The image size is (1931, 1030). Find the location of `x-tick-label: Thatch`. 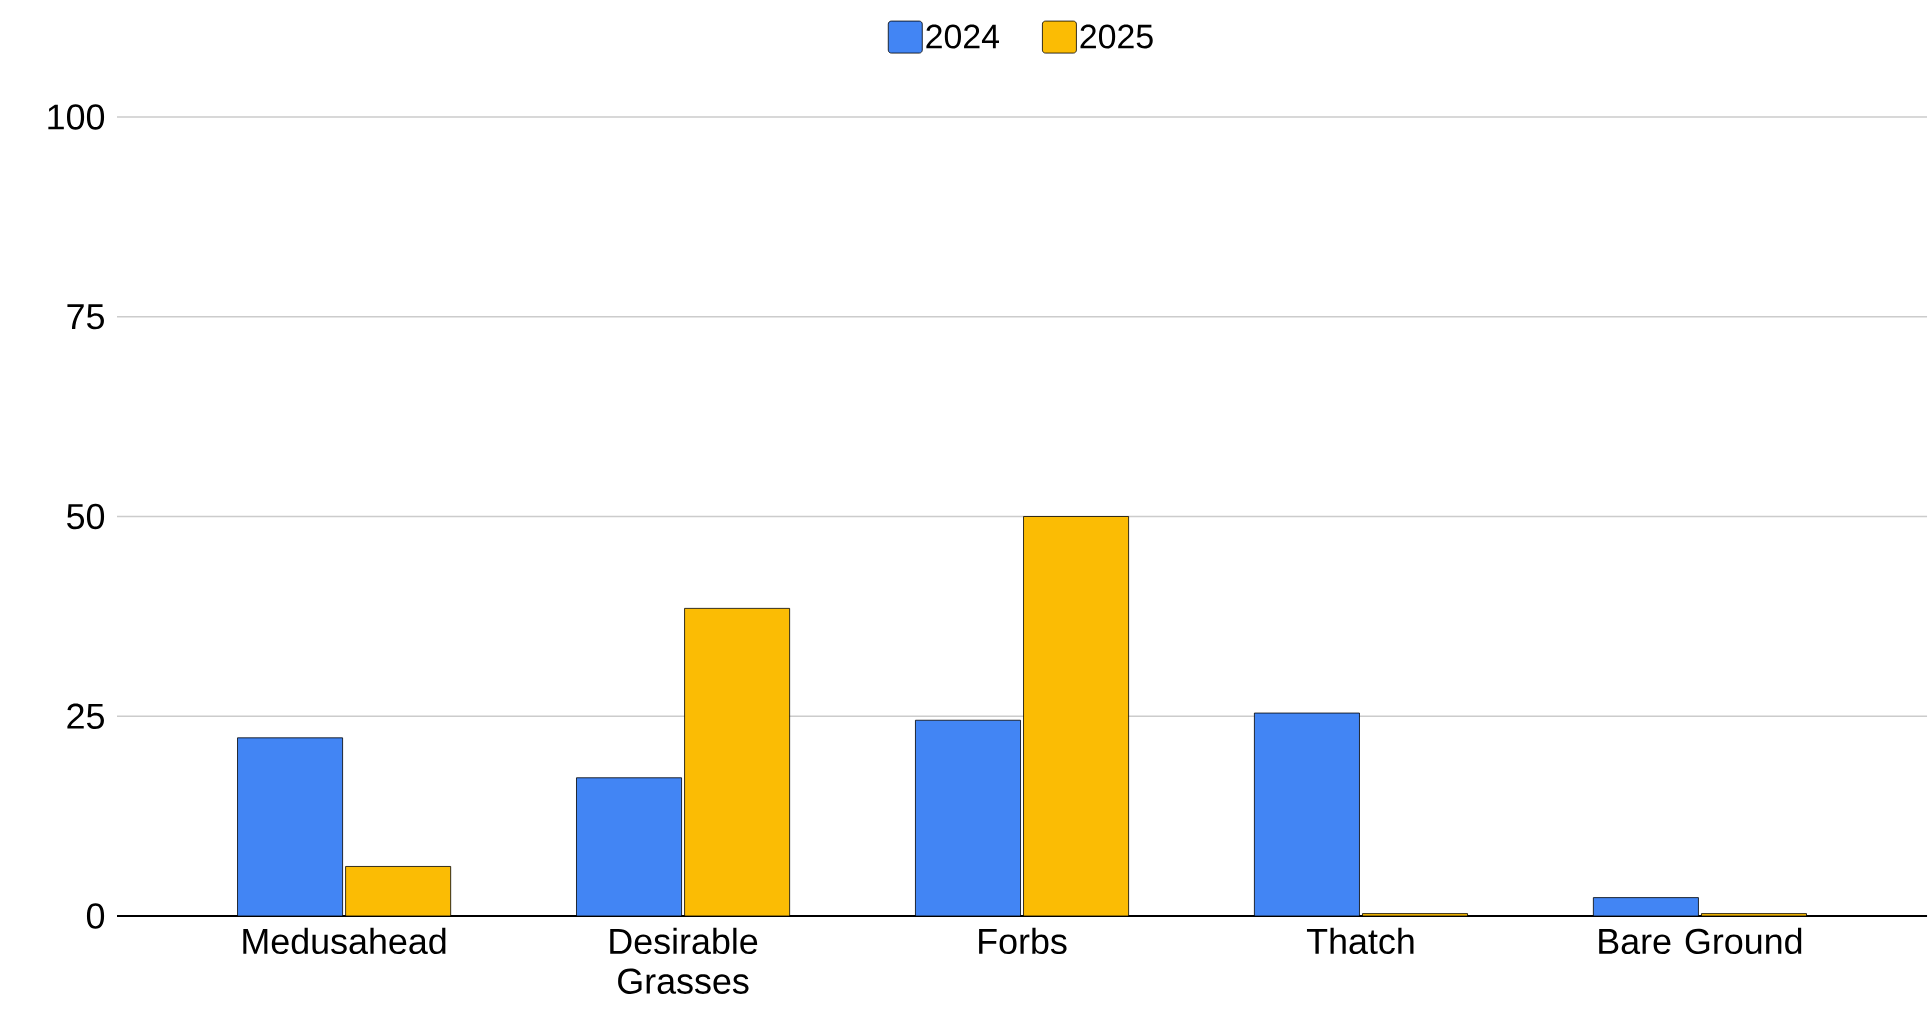

x-tick-label: Thatch is located at coordinates (1360, 941).